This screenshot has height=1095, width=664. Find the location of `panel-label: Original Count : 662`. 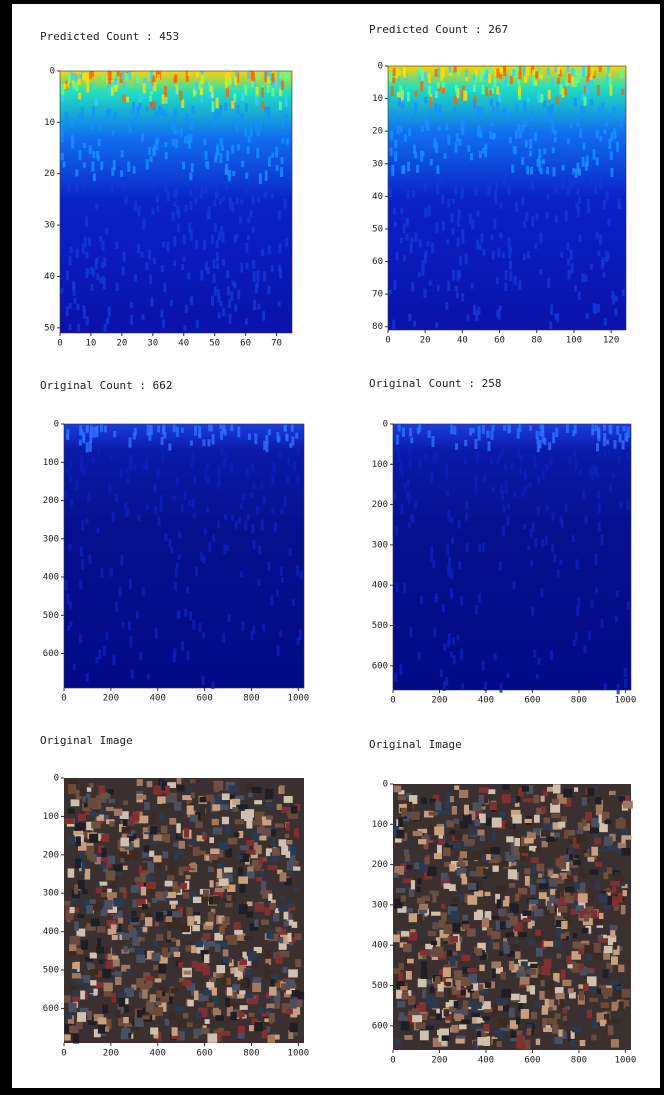

panel-label: Original Count : 662 is located at coordinates (106, 385).